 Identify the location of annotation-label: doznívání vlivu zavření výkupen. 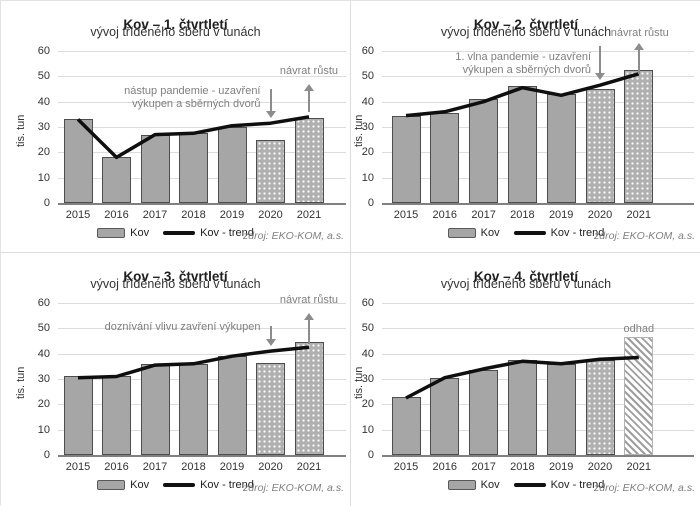
(182, 326).